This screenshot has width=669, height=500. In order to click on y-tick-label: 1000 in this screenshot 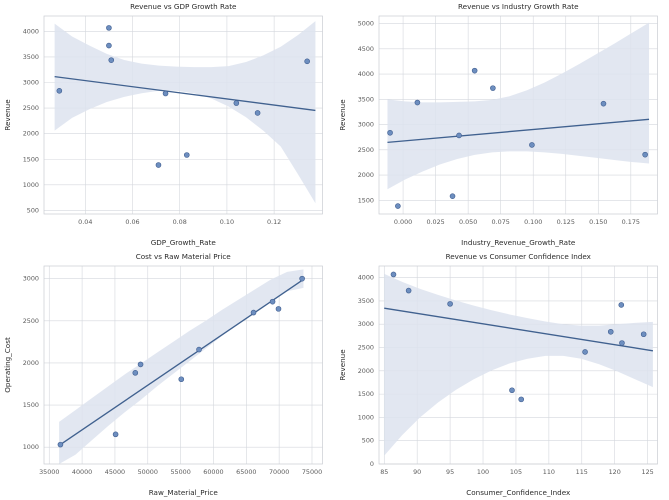, I will do `click(365, 417)`.